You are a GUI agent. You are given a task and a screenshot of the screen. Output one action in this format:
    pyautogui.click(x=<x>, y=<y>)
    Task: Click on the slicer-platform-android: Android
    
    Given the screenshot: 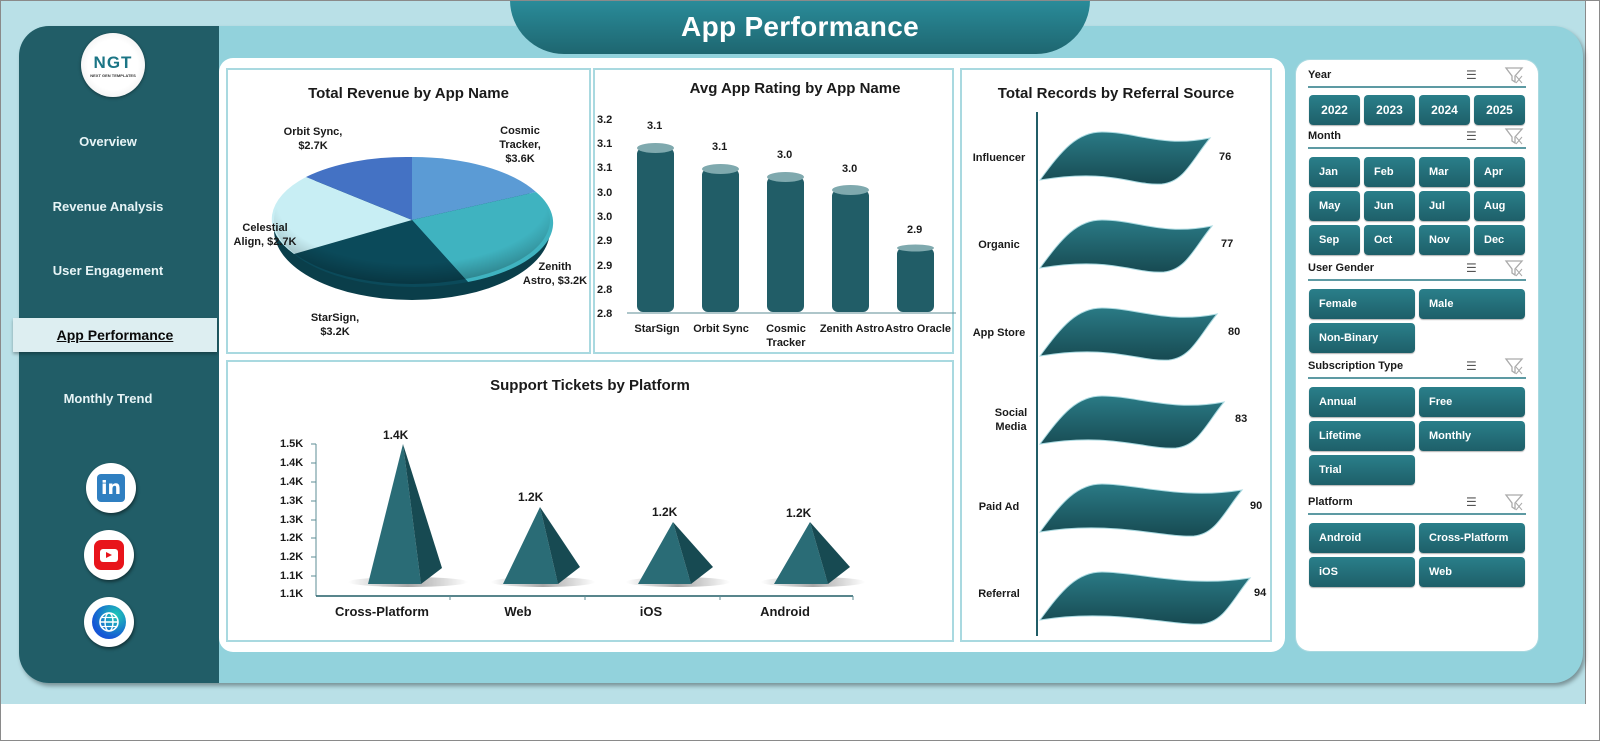 What is the action you would take?
    pyautogui.click(x=1362, y=538)
    